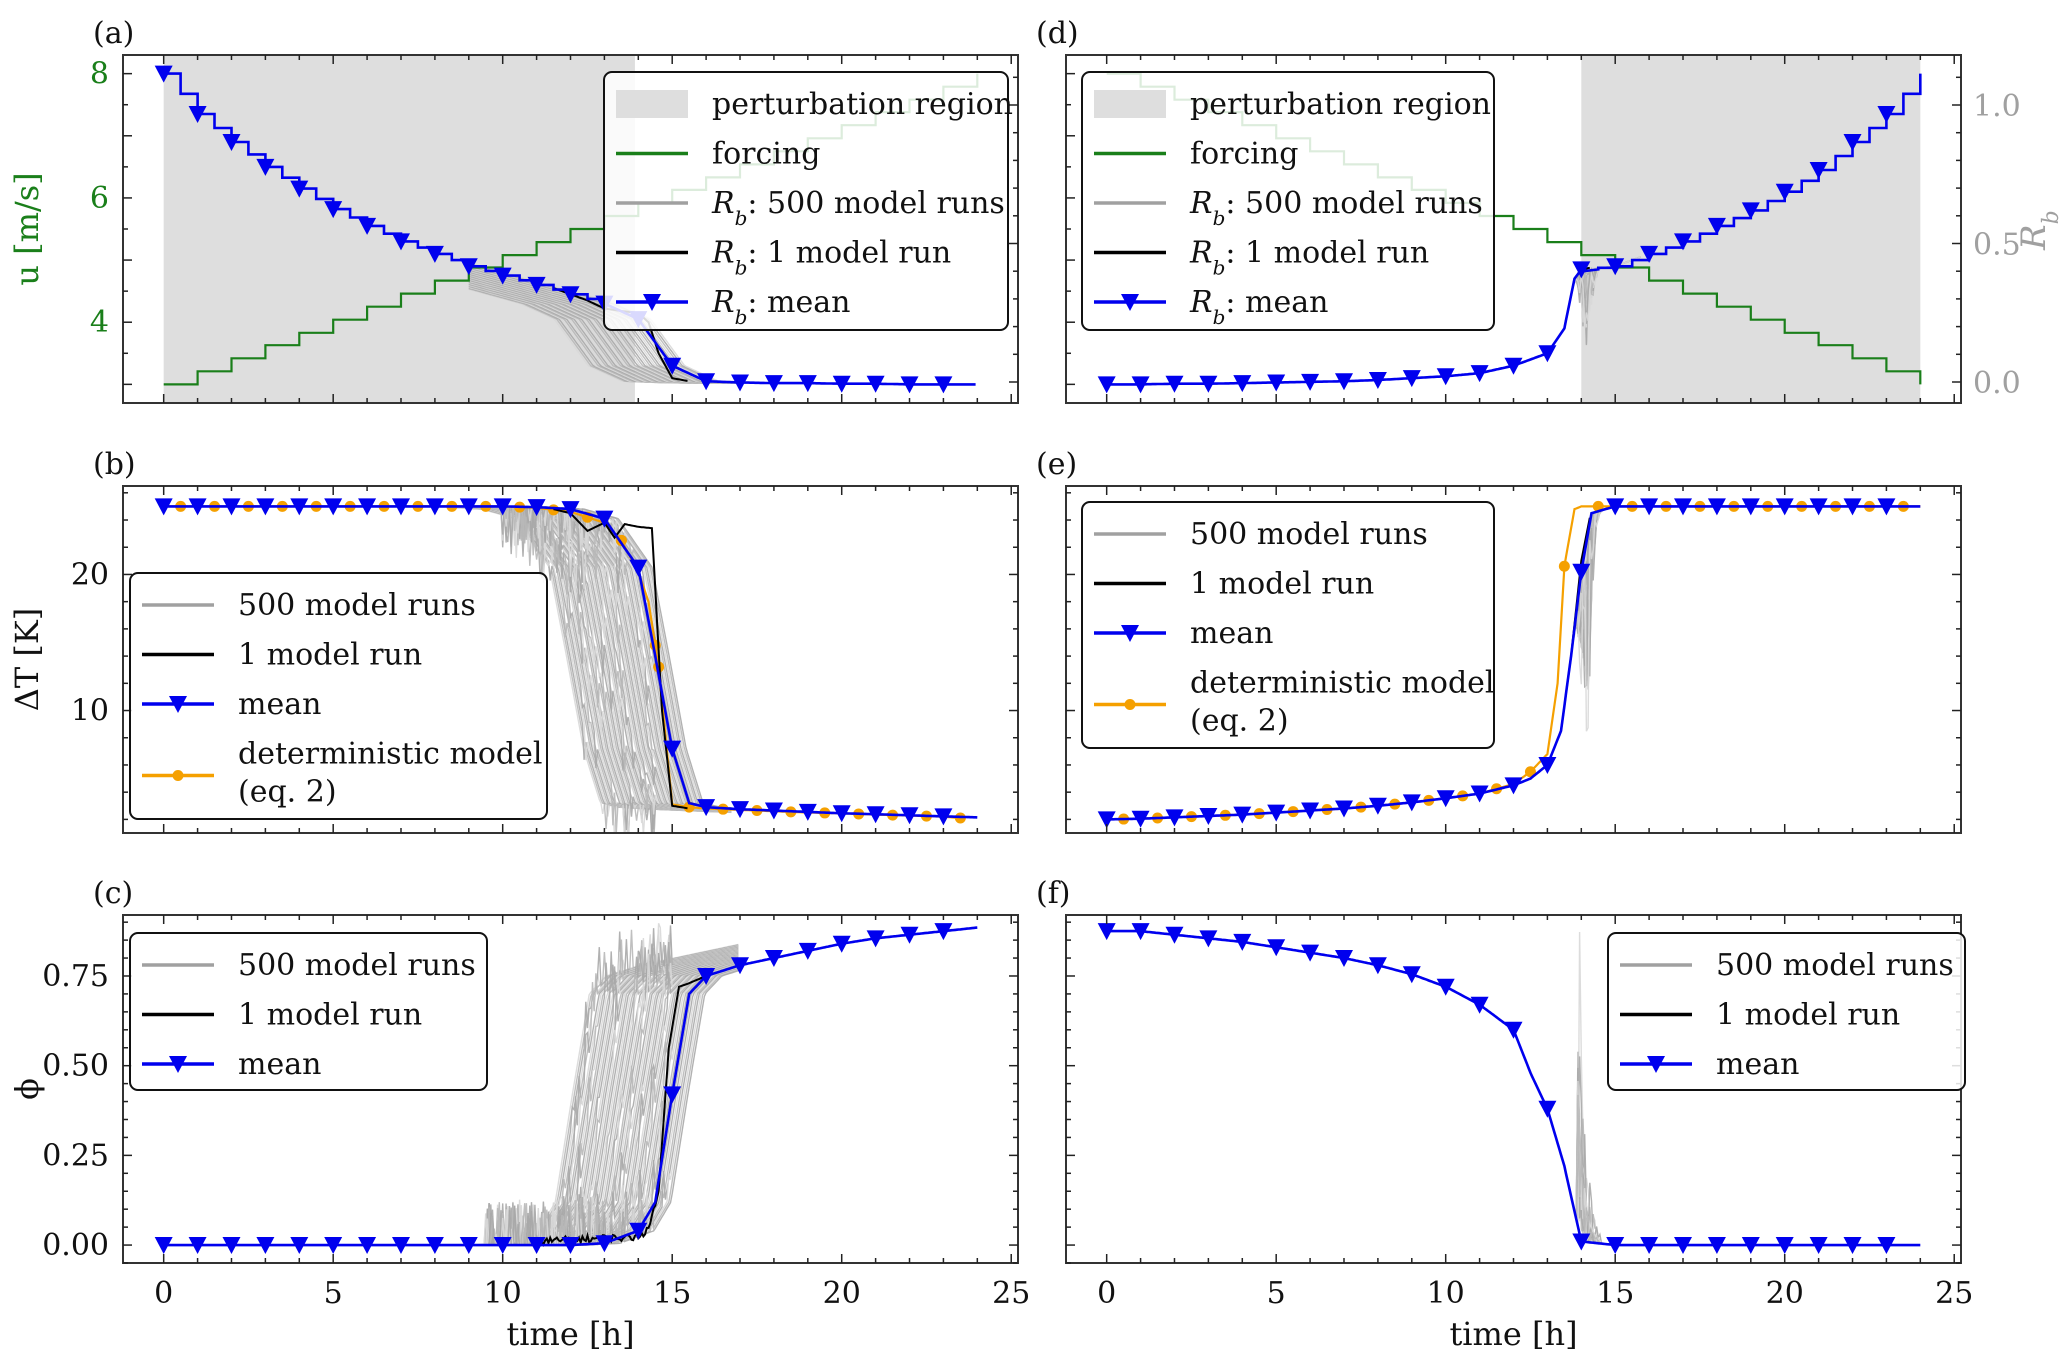  I want to click on legend-swatch-perturbation, so click(652, 104).